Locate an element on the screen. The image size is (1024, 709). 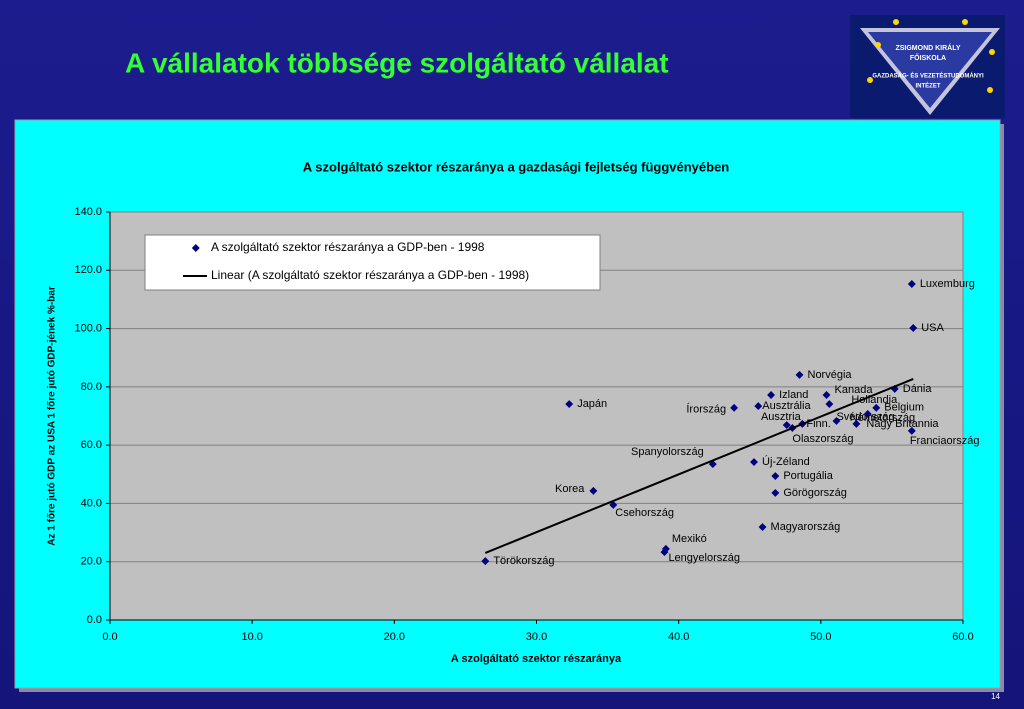
y-tick-label: 20.0 is located at coordinates (91, 562).